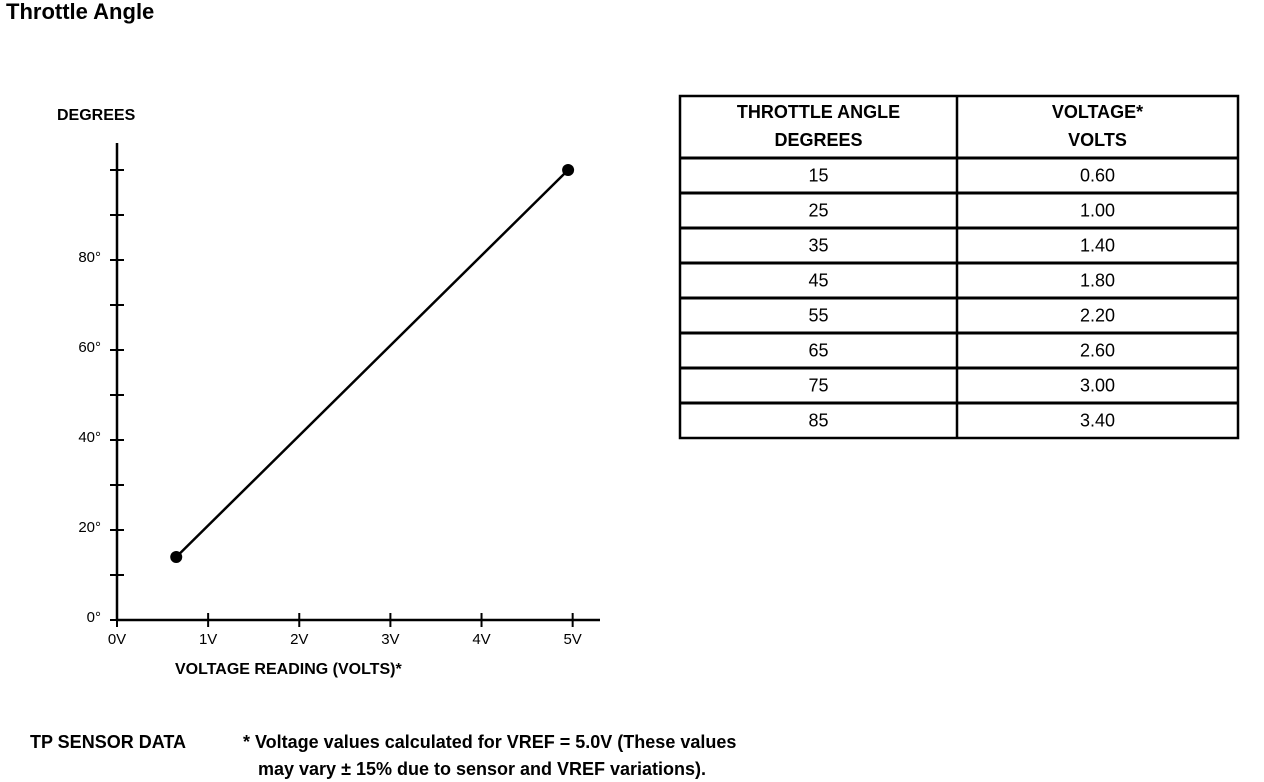  Describe the element at coordinates (288, 669) in the screenshot. I see `x-axis-title: VOLTAGE READING (VOLTS)*` at that location.